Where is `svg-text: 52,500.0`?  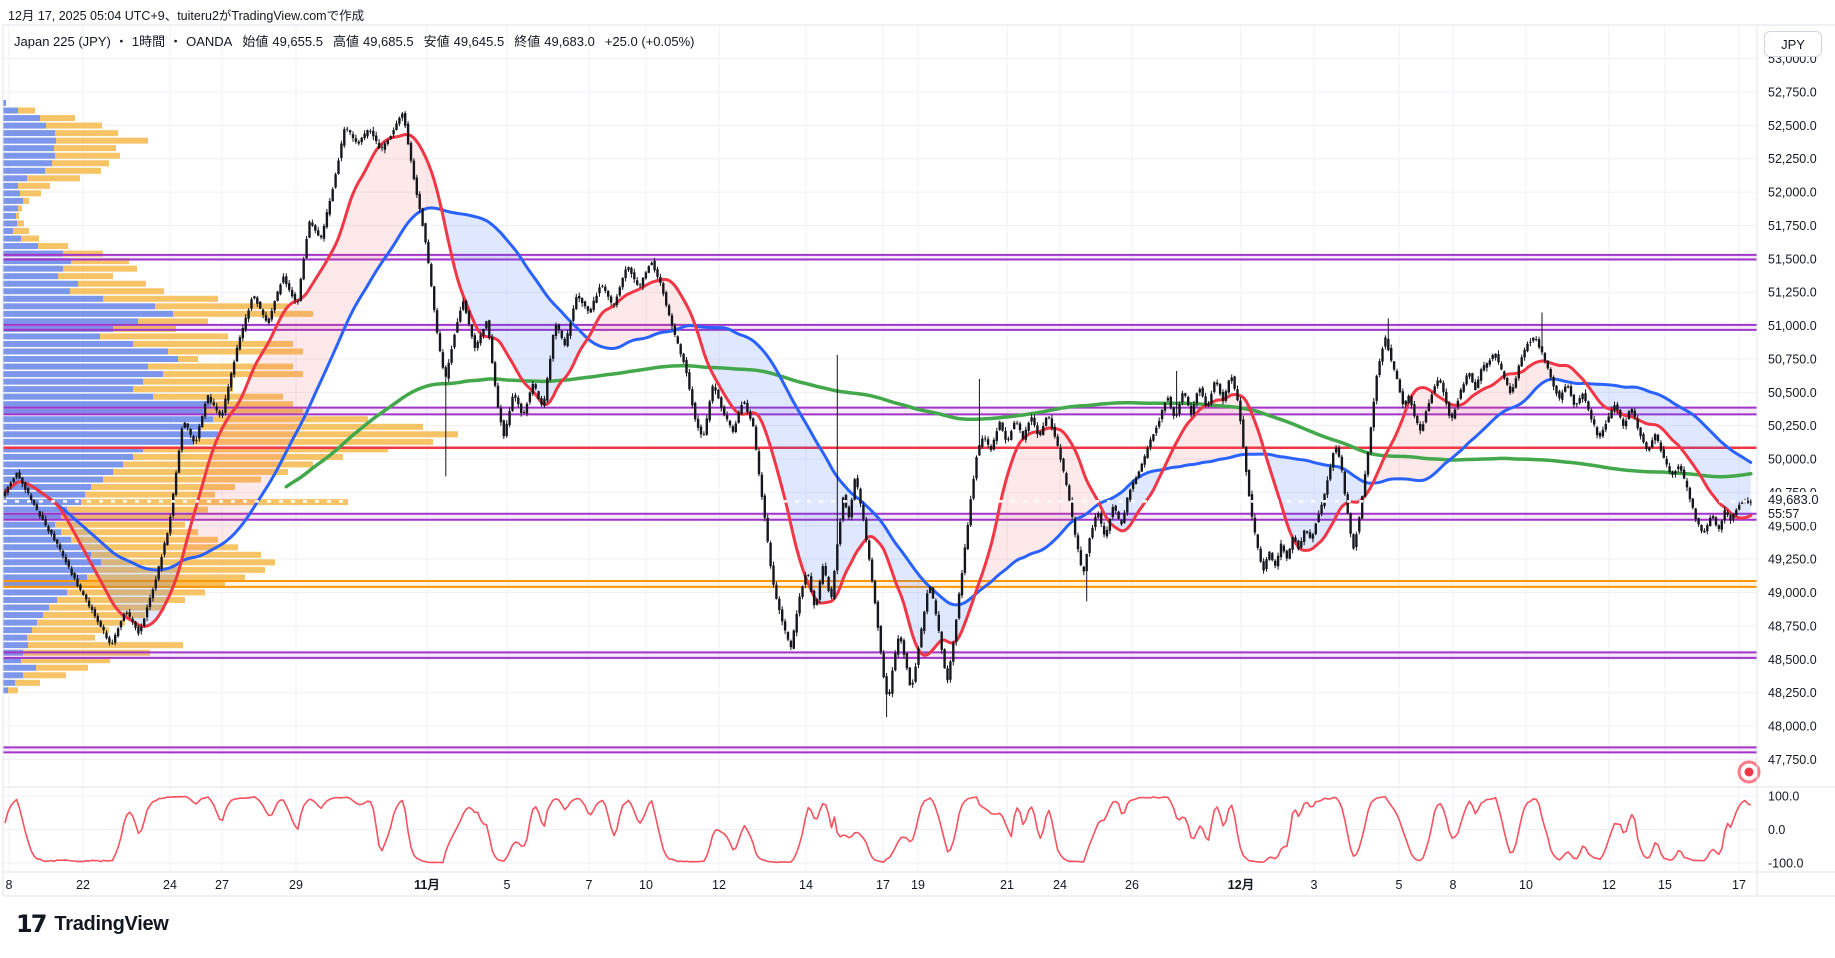
svg-text: 52,500.0 is located at coordinates (1792, 126).